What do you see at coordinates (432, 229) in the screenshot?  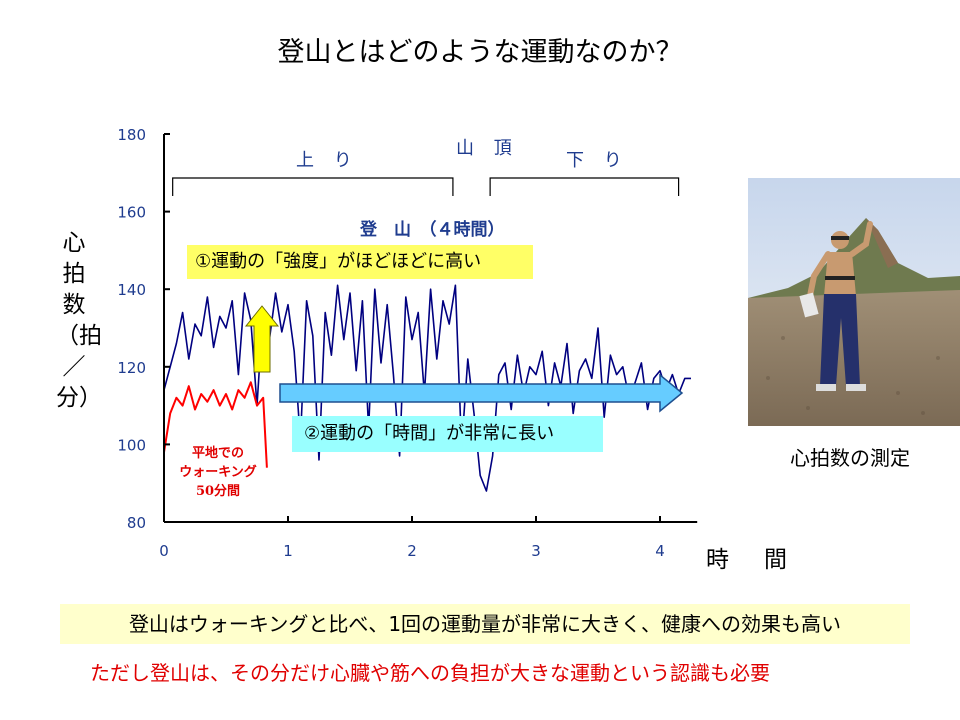 I see `hiking-series-label: 登 山 （４時間）` at bounding box center [432, 229].